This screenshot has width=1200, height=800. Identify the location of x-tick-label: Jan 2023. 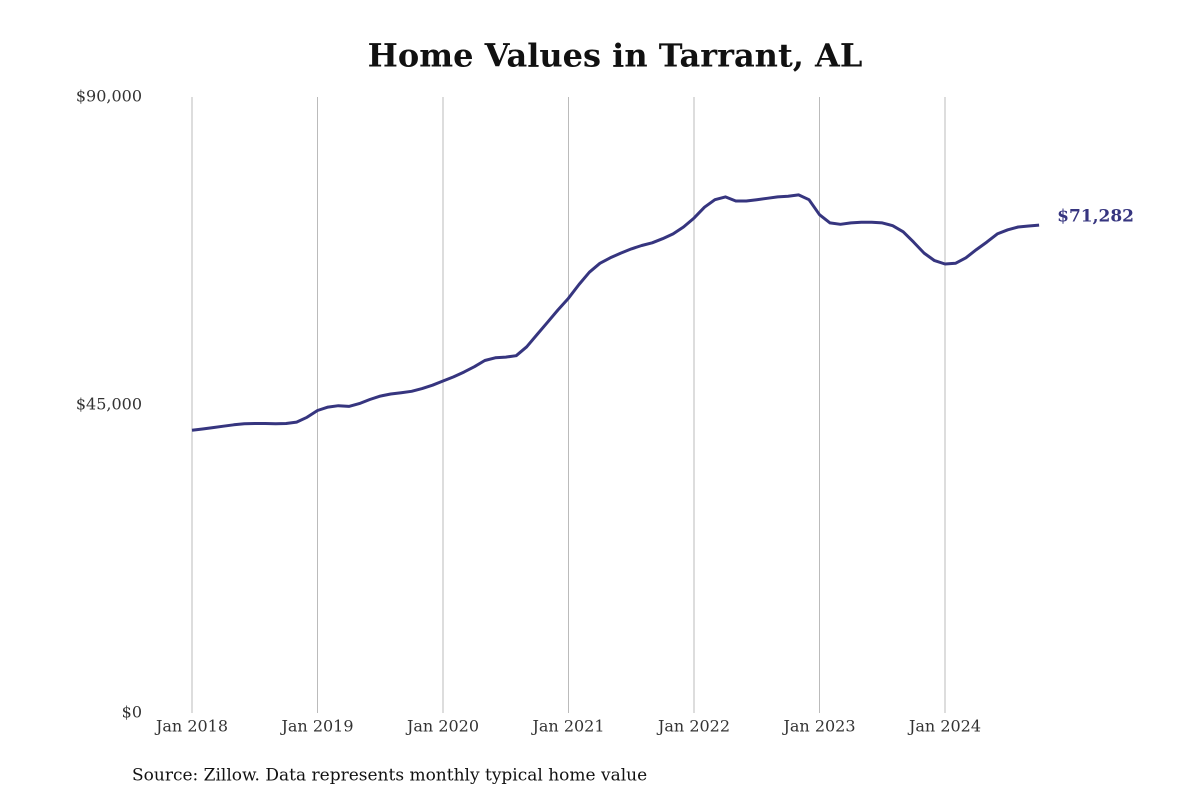
(818, 726).